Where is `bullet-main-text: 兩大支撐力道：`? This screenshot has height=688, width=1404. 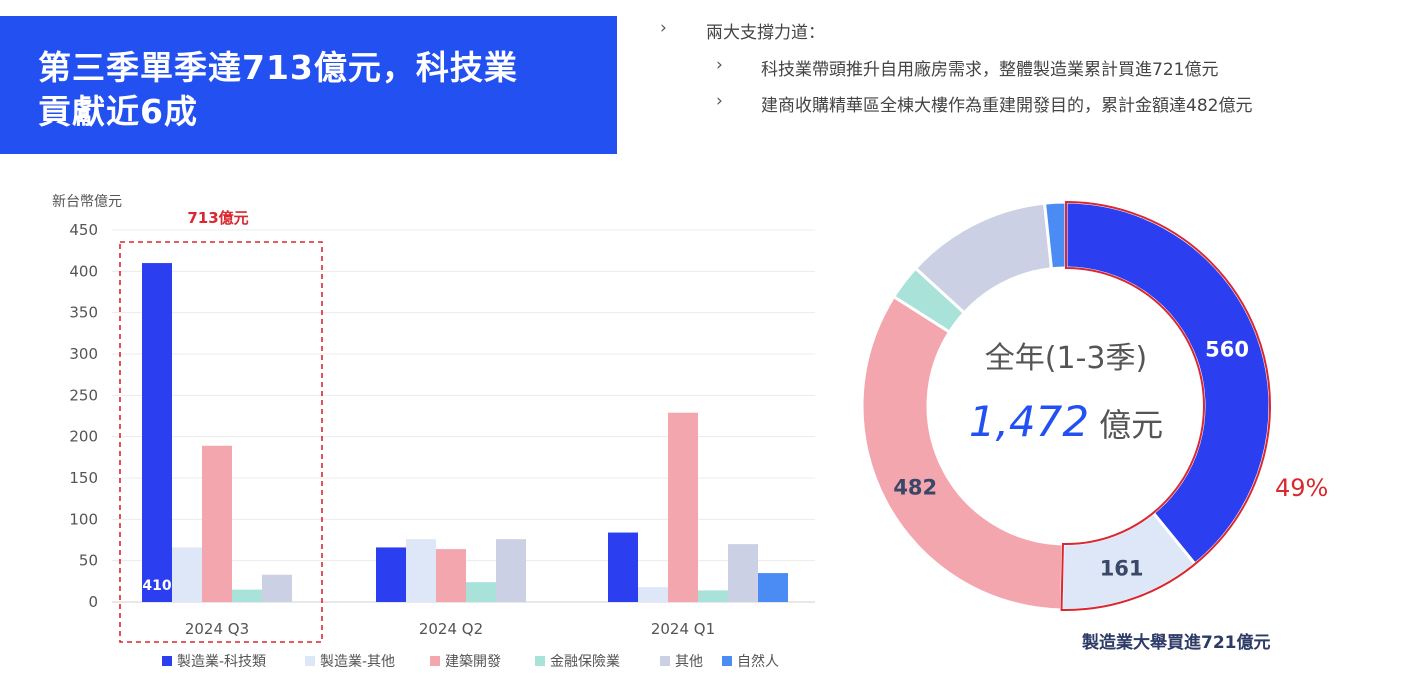
bullet-main-text: 兩大支撐力道： is located at coordinates (765, 33).